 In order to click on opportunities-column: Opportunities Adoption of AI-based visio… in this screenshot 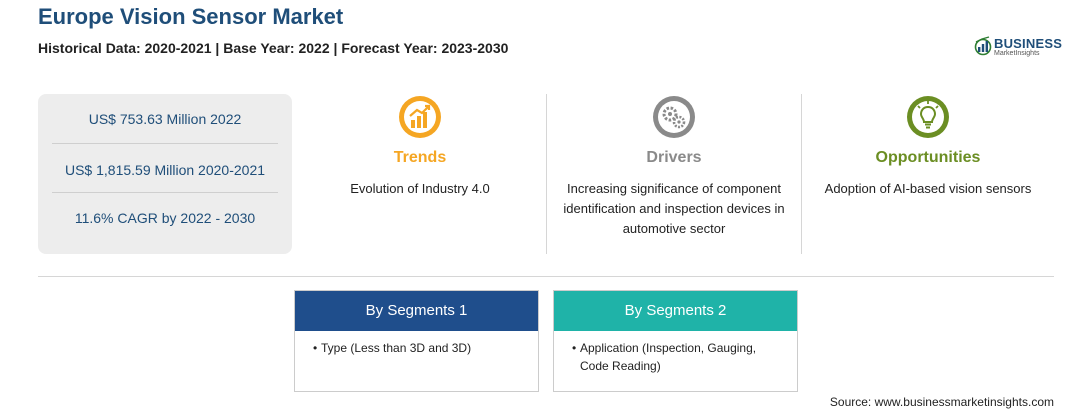, I will do `click(928, 174)`.